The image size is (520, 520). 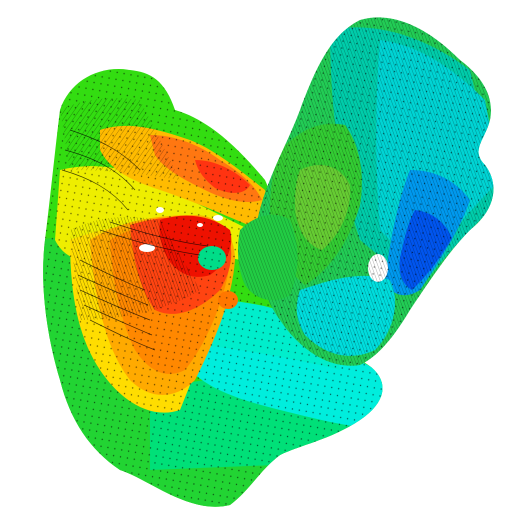 What do you see at coordinates (135, 240) in the screenshot?
I see `mesh-contours` at bounding box center [135, 240].